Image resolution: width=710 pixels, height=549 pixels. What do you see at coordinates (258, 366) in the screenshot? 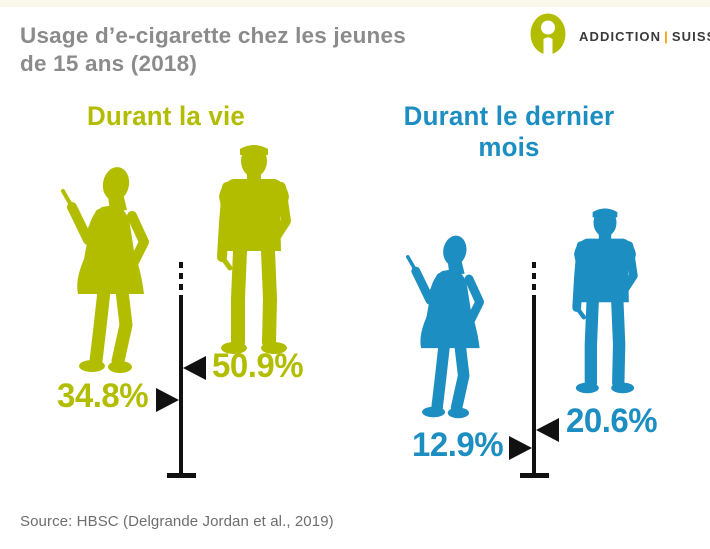
I see `value-label-male-lifetime: 50.9%` at bounding box center [258, 366].